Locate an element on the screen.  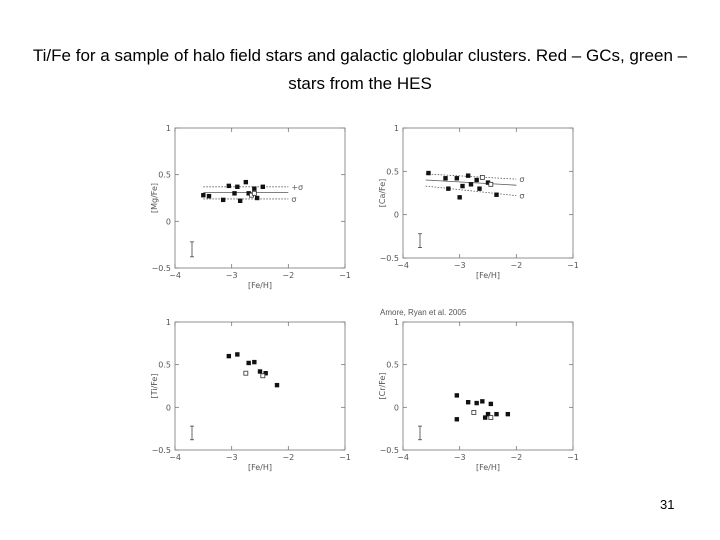
cr-fe-panel: −4 −3 −2 −1 −0.5 0 0.5 1 [Fe/H] [Cr/Fe] is located at coordinates (478, 395).